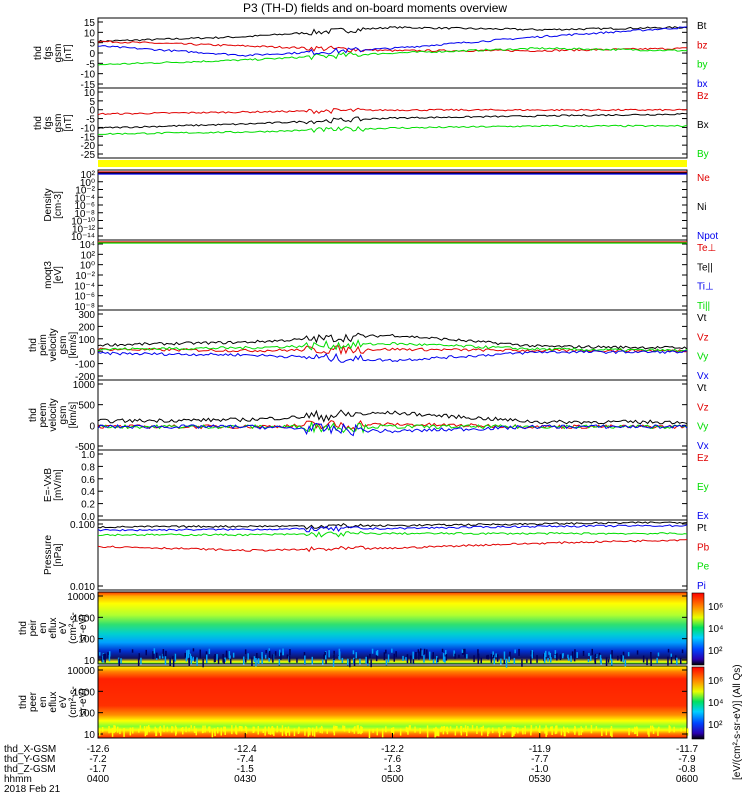  Describe the element at coordinates (703, 376) in the screenshot. I see `legend-item: Vx` at that location.